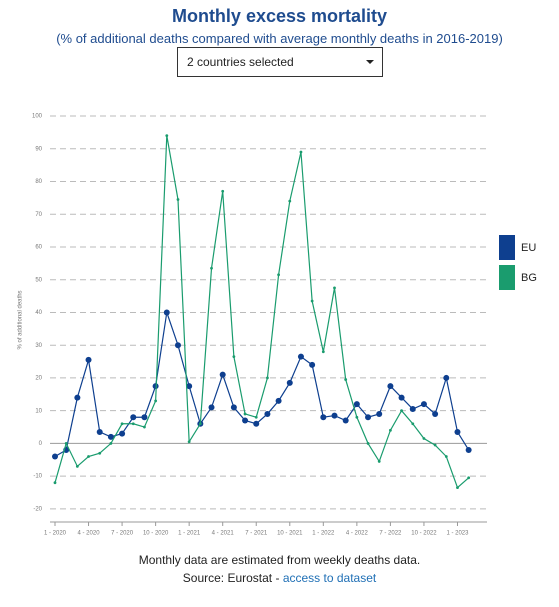  Describe the element at coordinates (329, 578) in the screenshot. I see `dataset-link: access to dataset` at that location.